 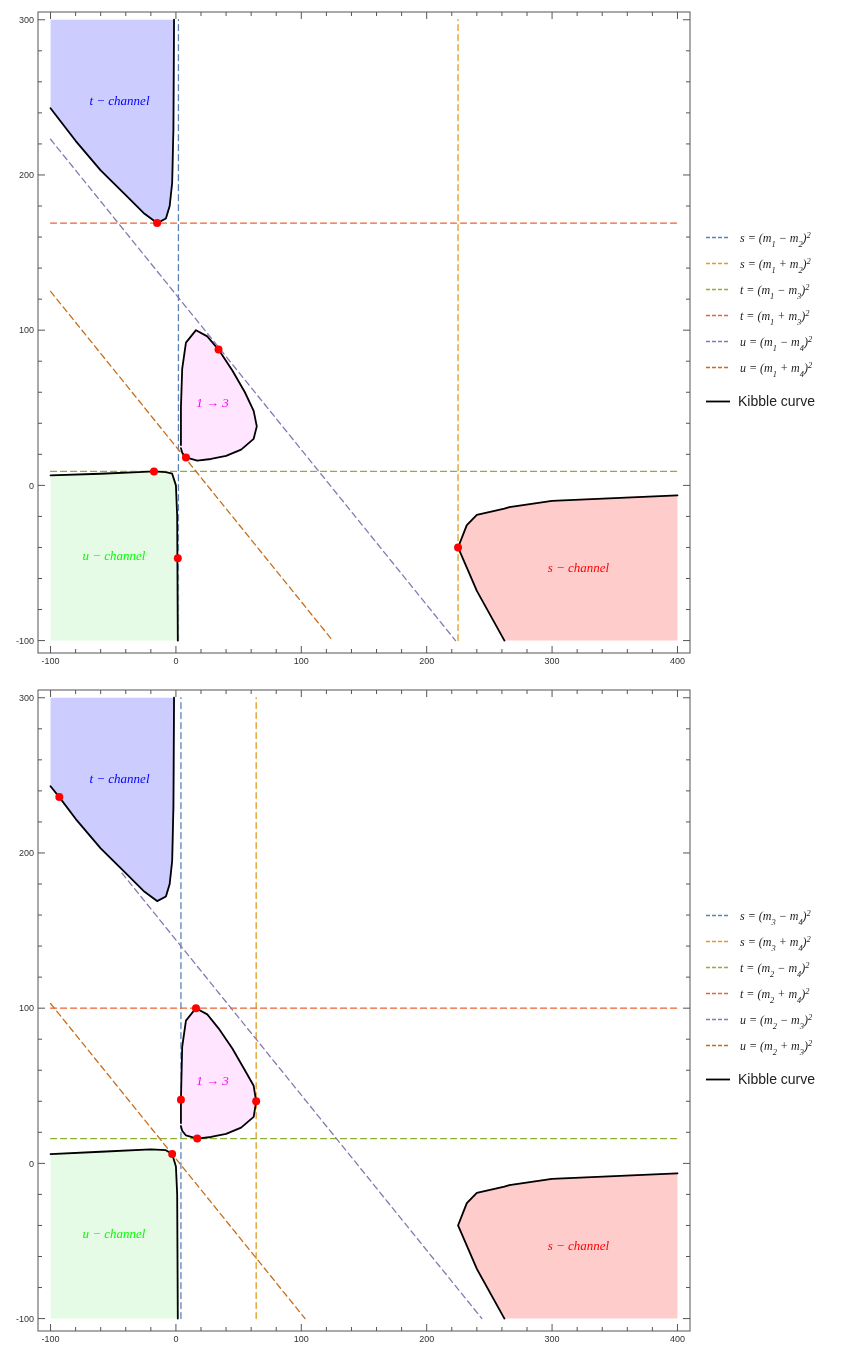 I want to click on legend-label: s = (m$_{1}$ − m$_{2}$)$^{2}$, so click(x=775, y=239).